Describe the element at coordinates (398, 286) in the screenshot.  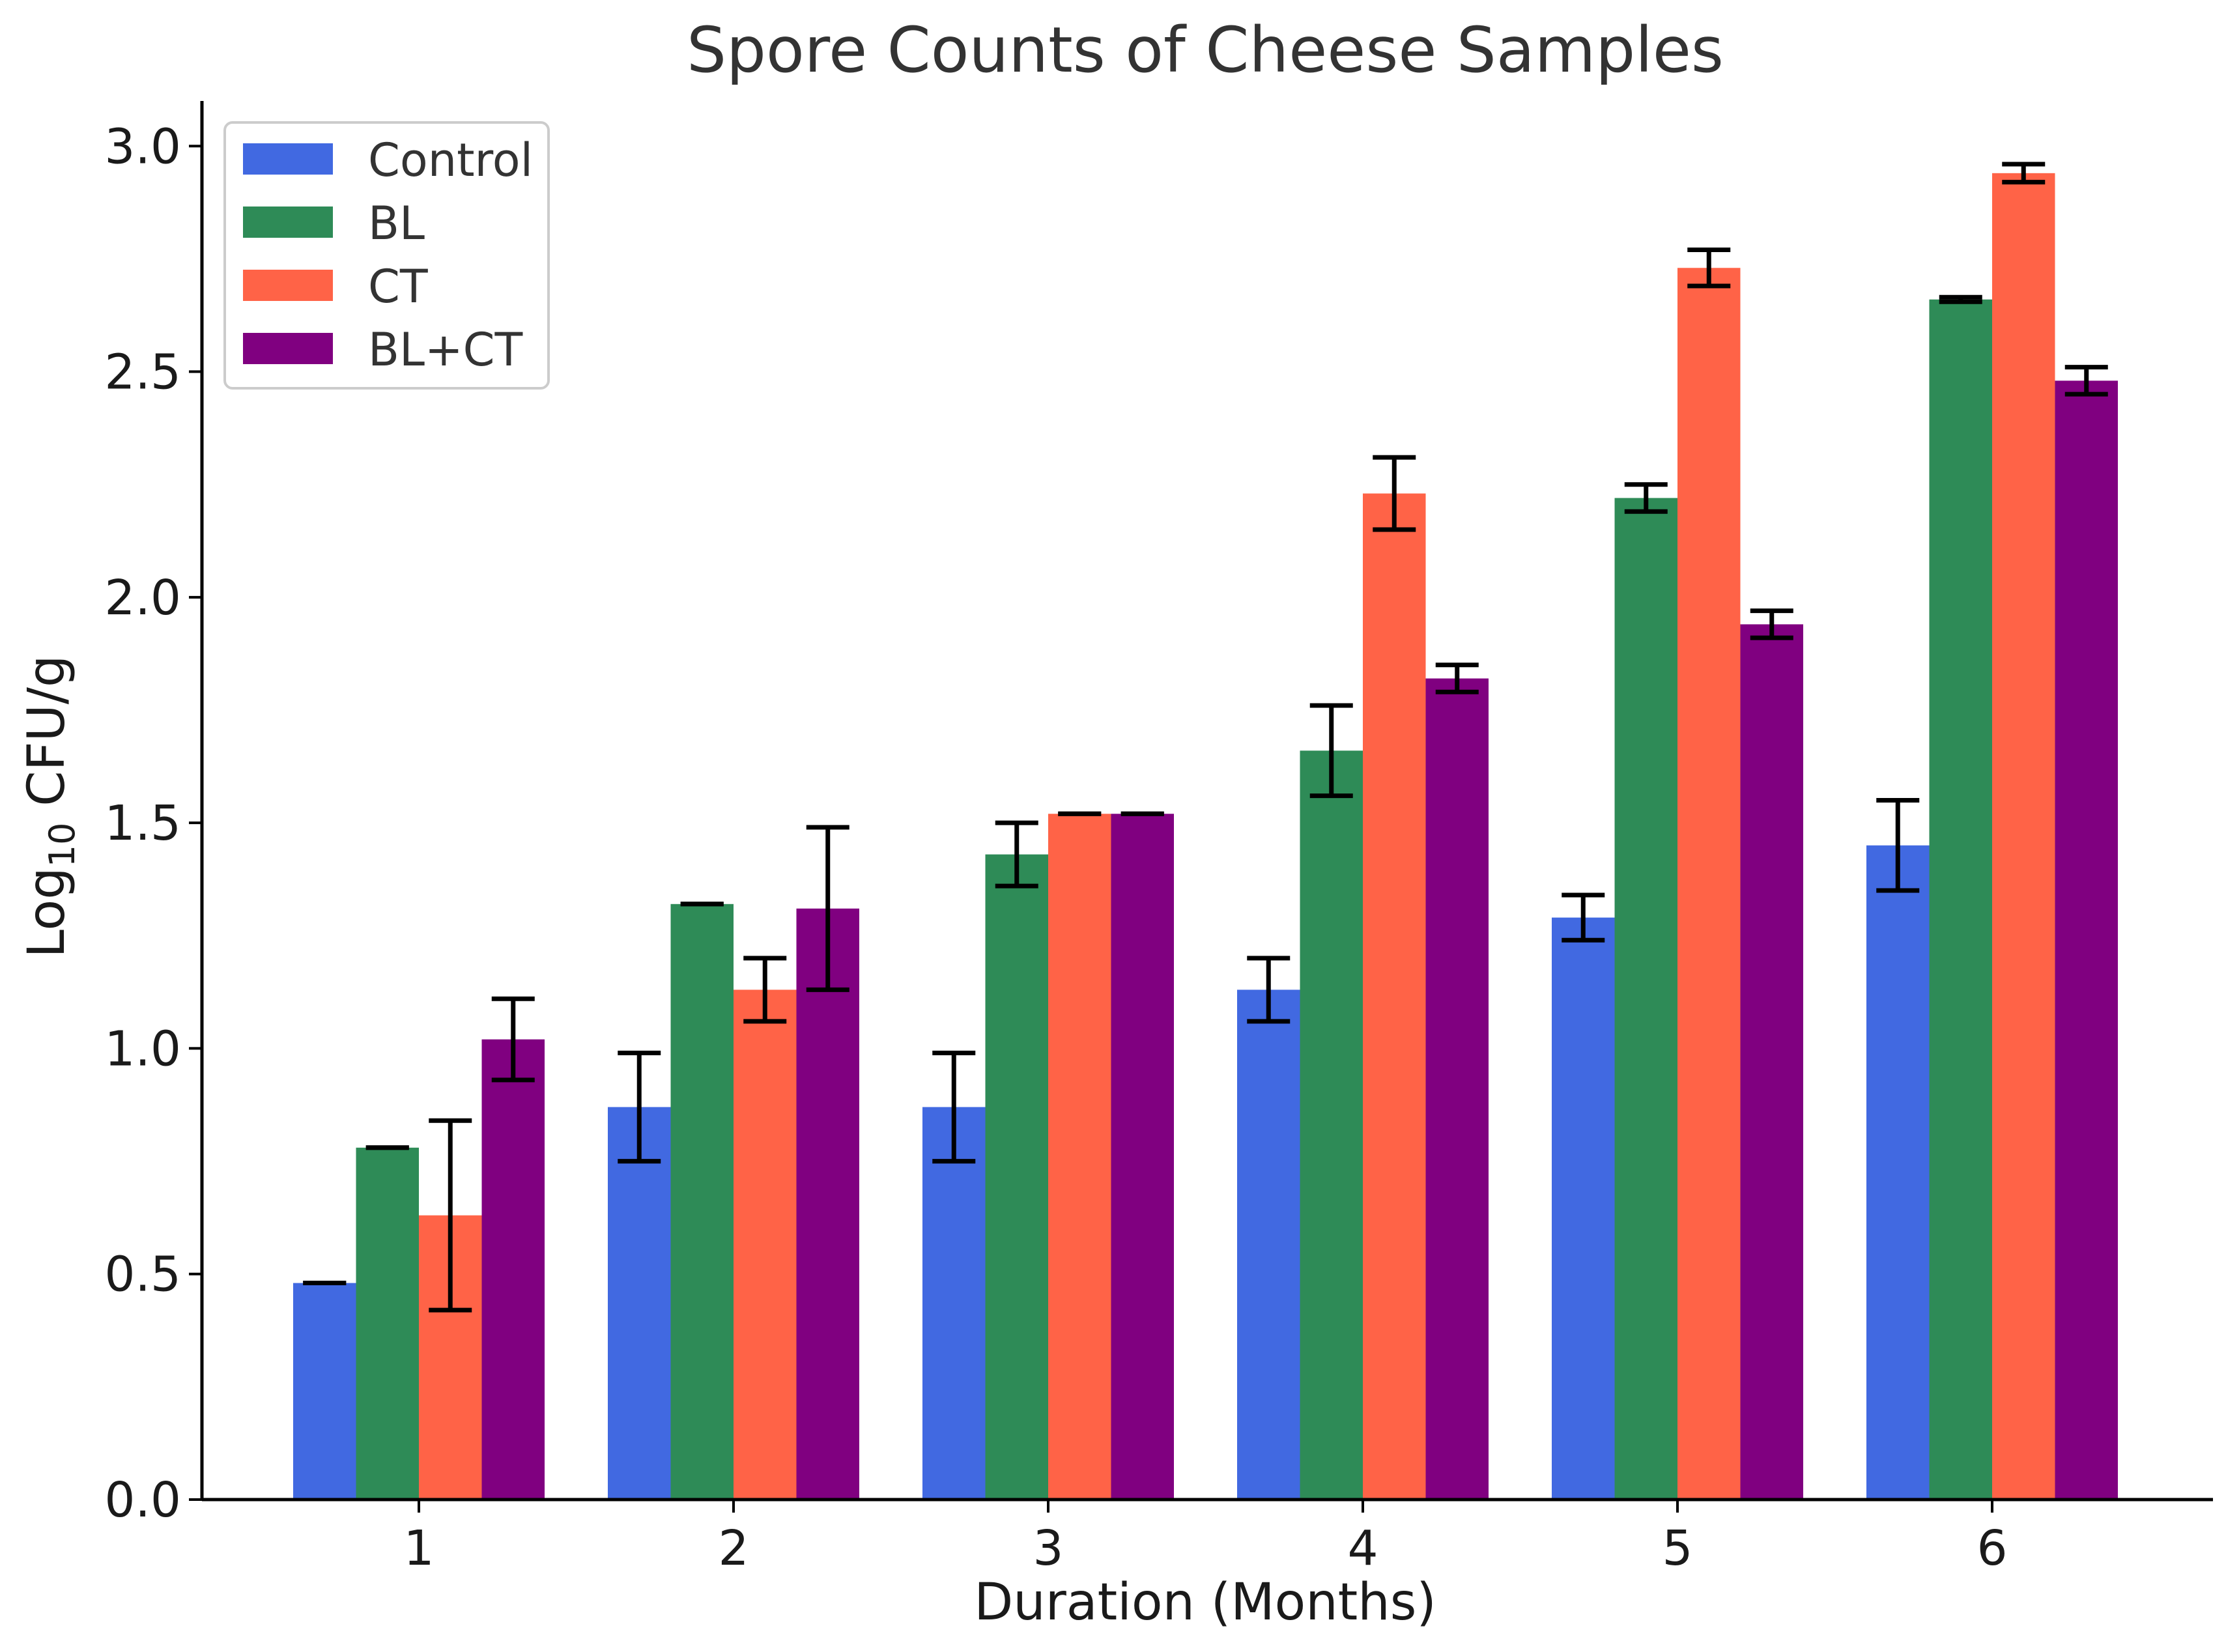
I see `legend-label: CT` at that location.